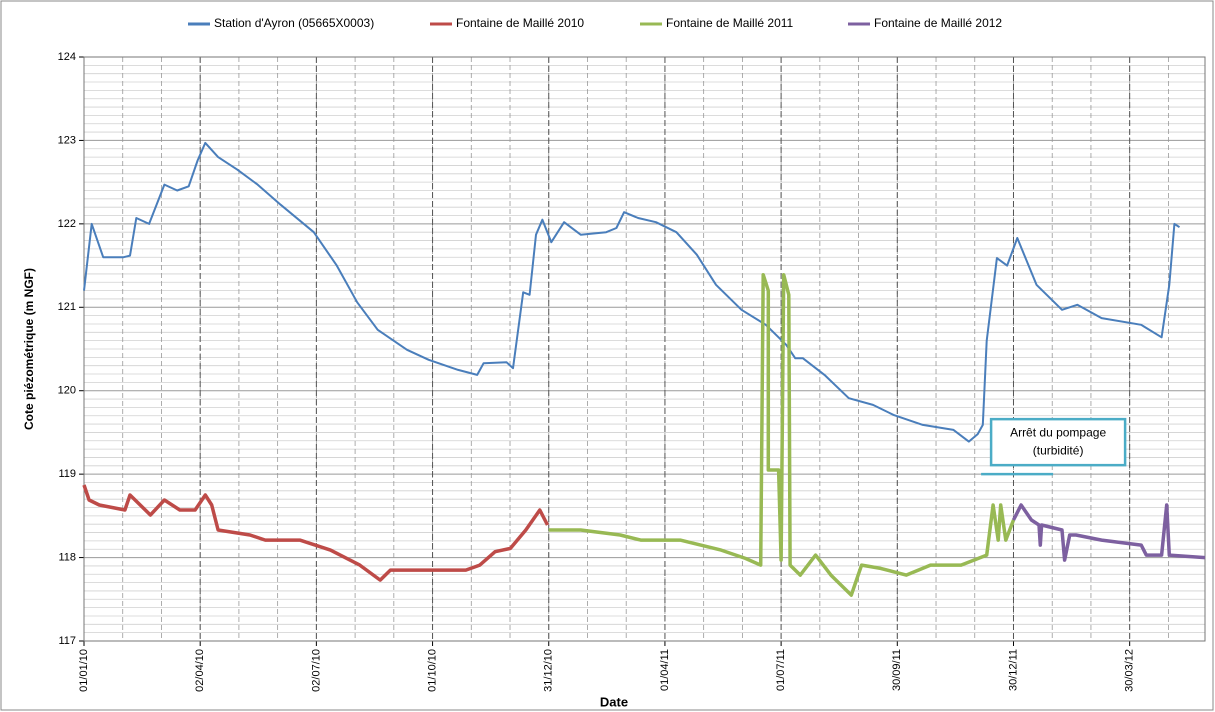 This screenshot has height=712, width=1215. Describe the element at coordinates (614, 701) in the screenshot. I see `x-axis-label: Date` at that location.